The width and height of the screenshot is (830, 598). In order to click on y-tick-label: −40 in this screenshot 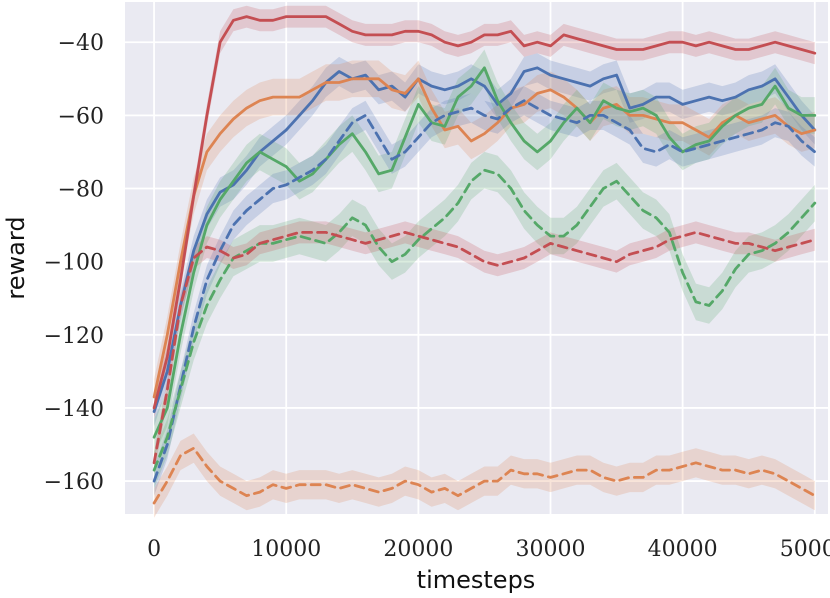, I will do `click(81, 43)`.